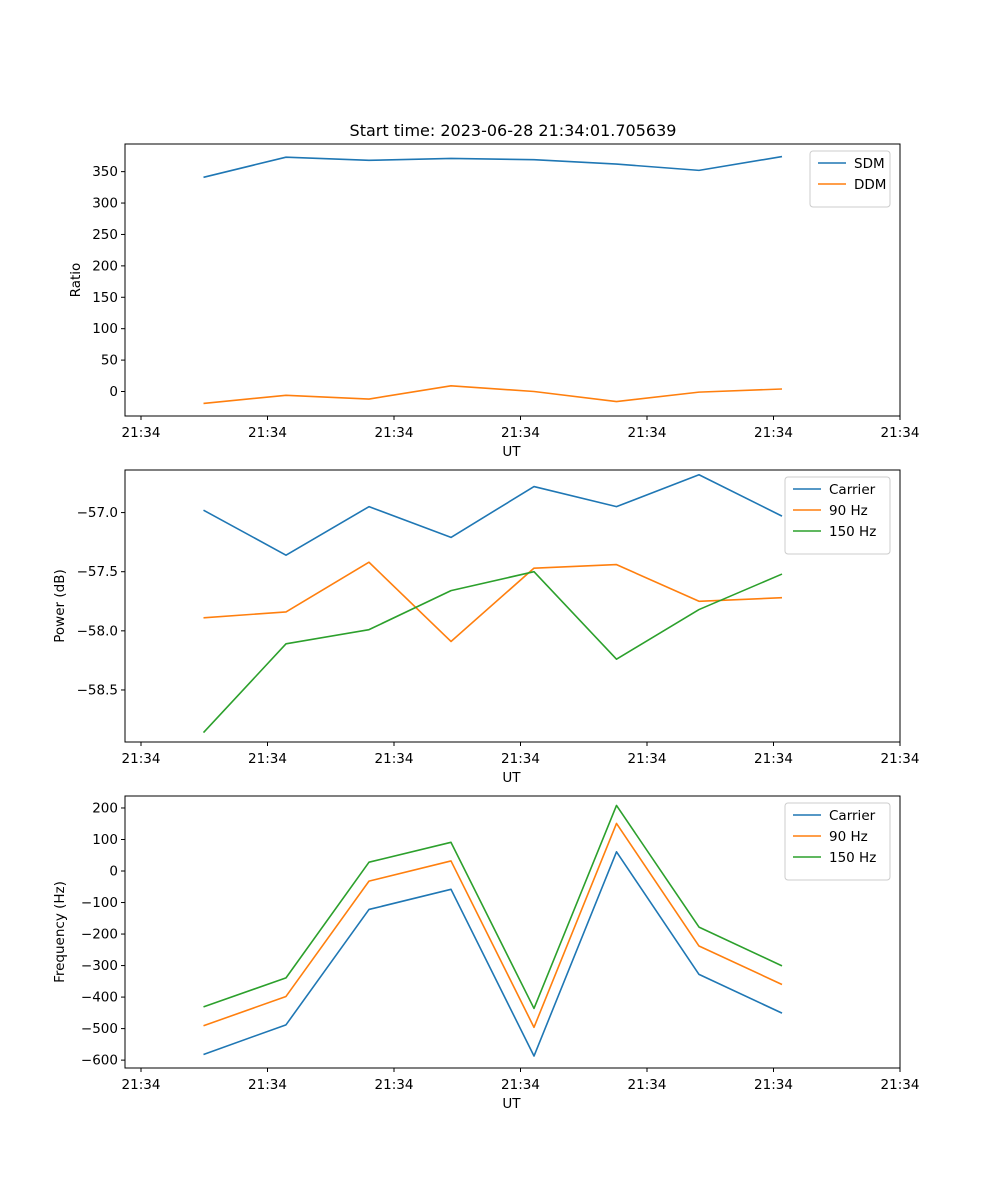  I want to click on y-tick-label: 150, so click(105, 298).